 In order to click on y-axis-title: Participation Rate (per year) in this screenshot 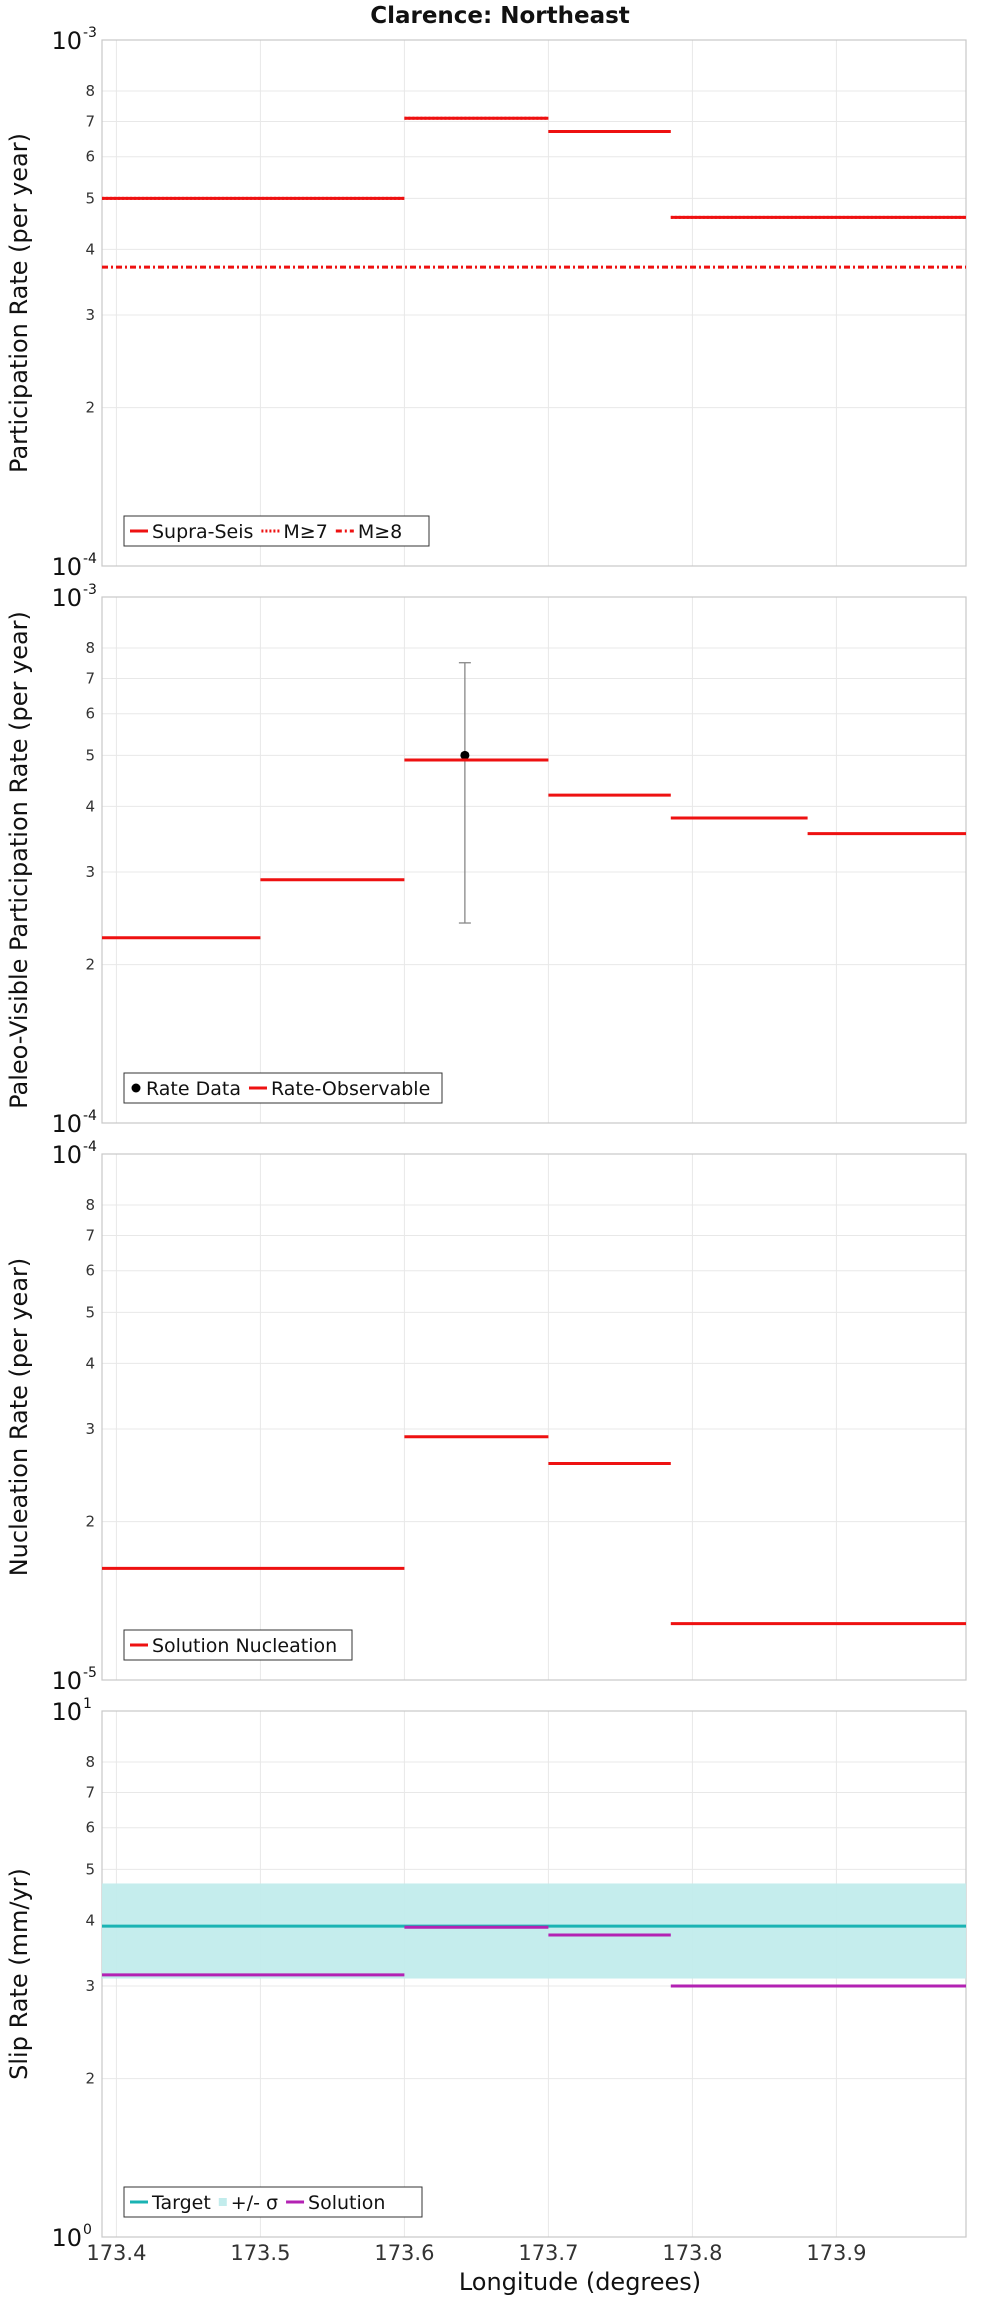, I will do `click(19, 303)`.